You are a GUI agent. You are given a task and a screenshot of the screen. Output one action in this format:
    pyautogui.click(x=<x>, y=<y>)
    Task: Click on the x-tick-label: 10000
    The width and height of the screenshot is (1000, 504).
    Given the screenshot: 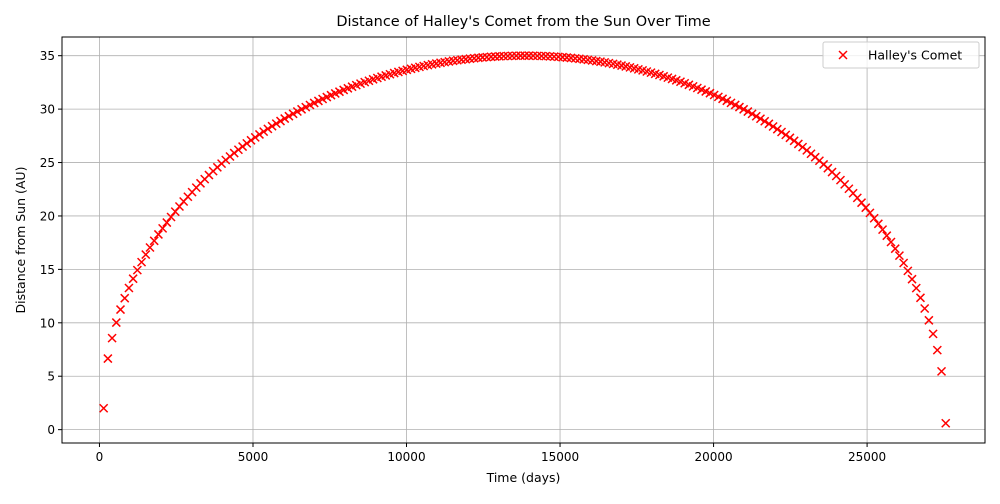 What is the action you would take?
    pyautogui.click(x=406, y=457)
    